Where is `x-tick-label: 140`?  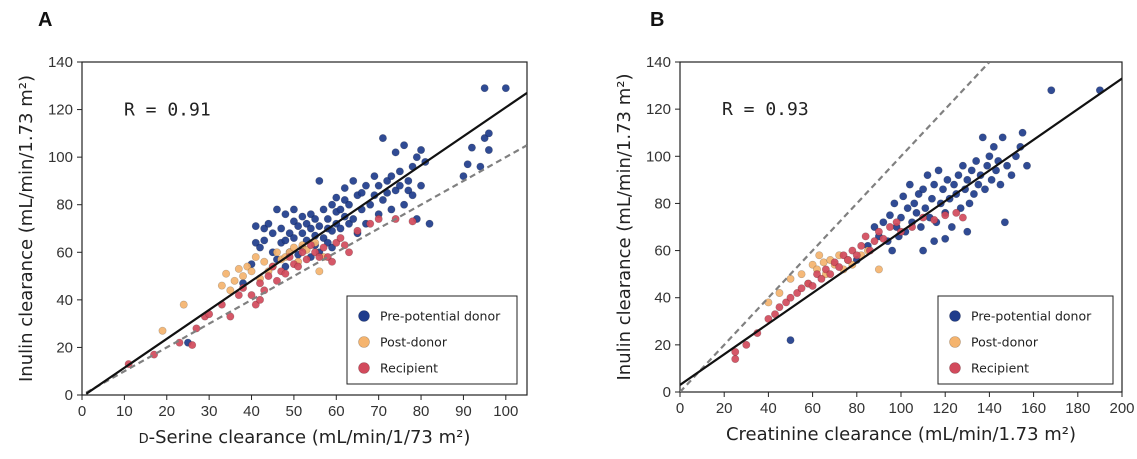 x-tick-label: 140 is located at coordinates (989, 408).